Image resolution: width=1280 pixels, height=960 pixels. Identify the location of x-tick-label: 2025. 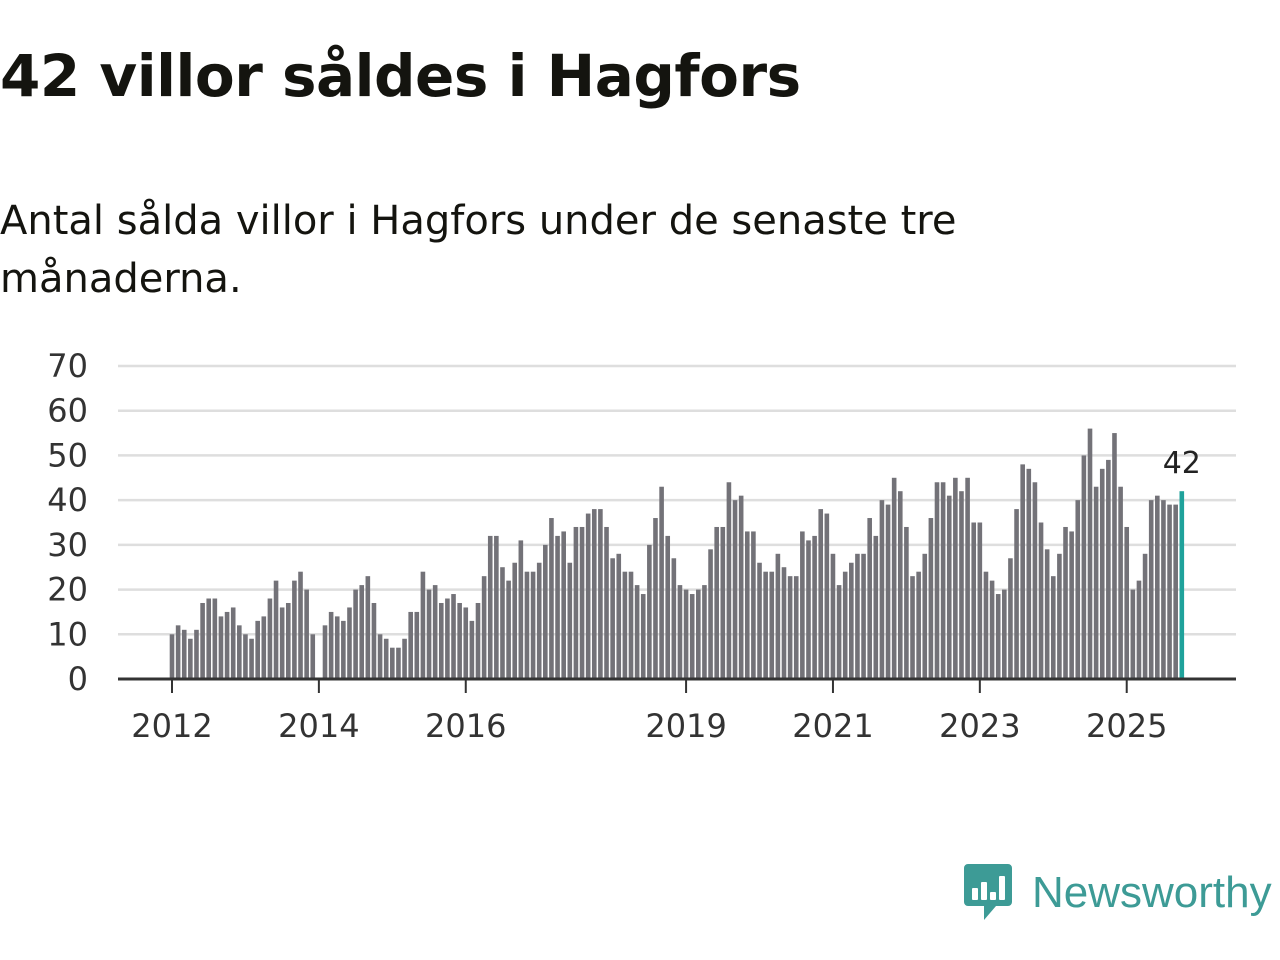
(1126, 726).